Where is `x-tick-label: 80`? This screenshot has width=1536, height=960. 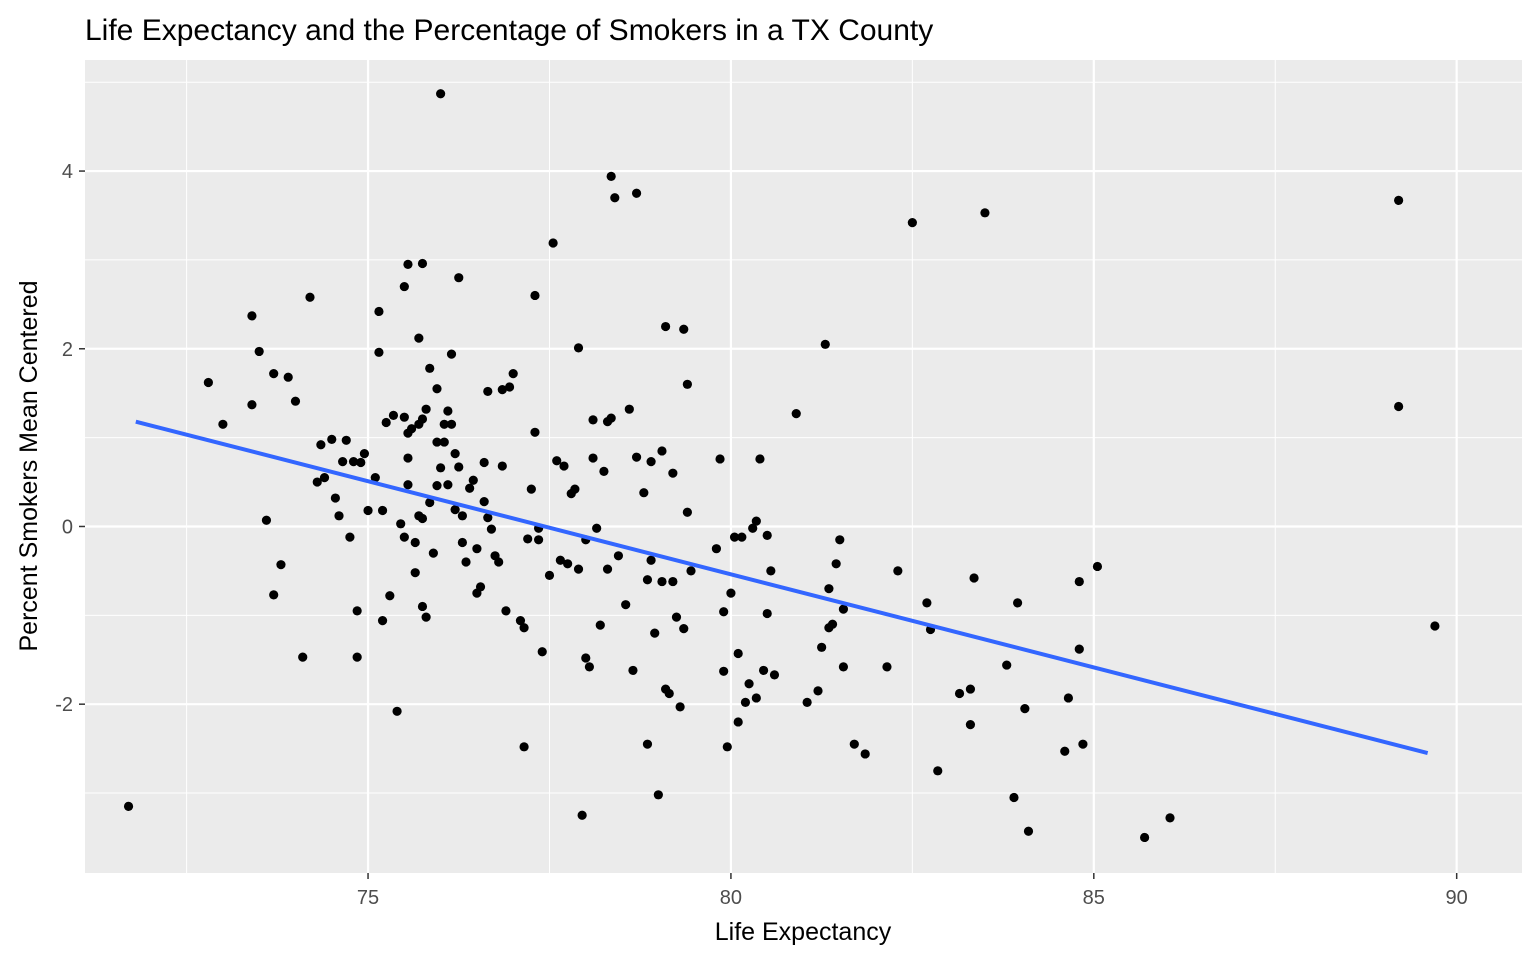 x-tick-label: 80 is located at coordinates (731, 898).